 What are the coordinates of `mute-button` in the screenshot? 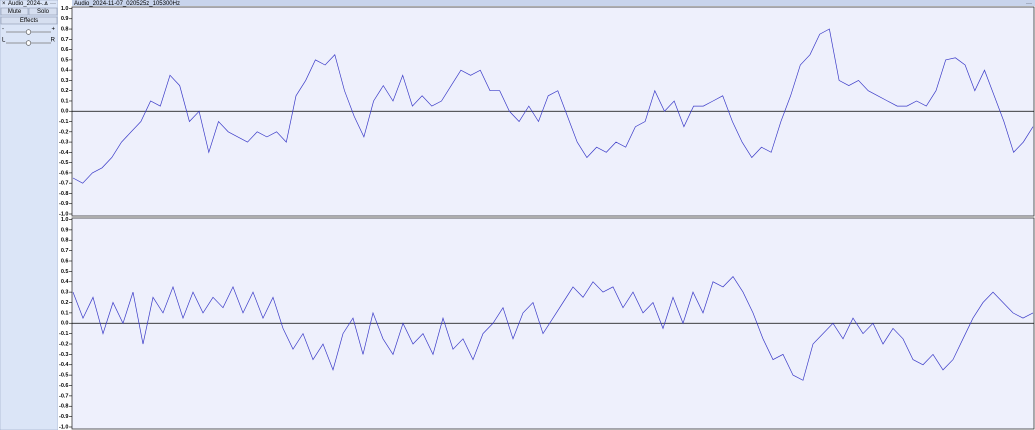 It's located at (14, 11).